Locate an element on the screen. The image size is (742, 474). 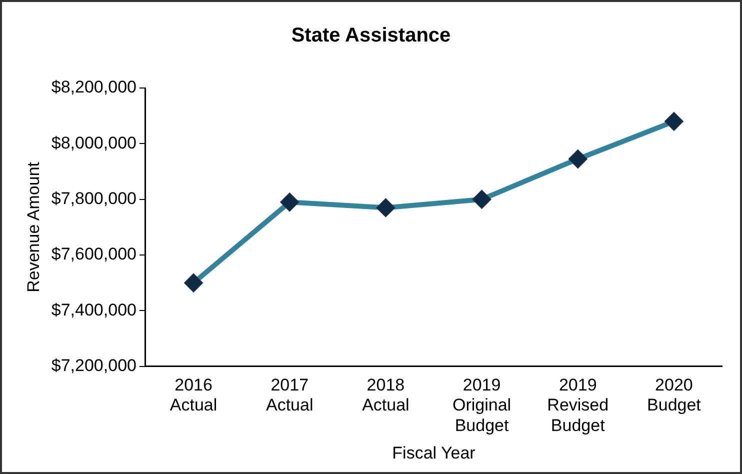
x-tick-label: 2017 Actual is located at coordinates (290, 395).